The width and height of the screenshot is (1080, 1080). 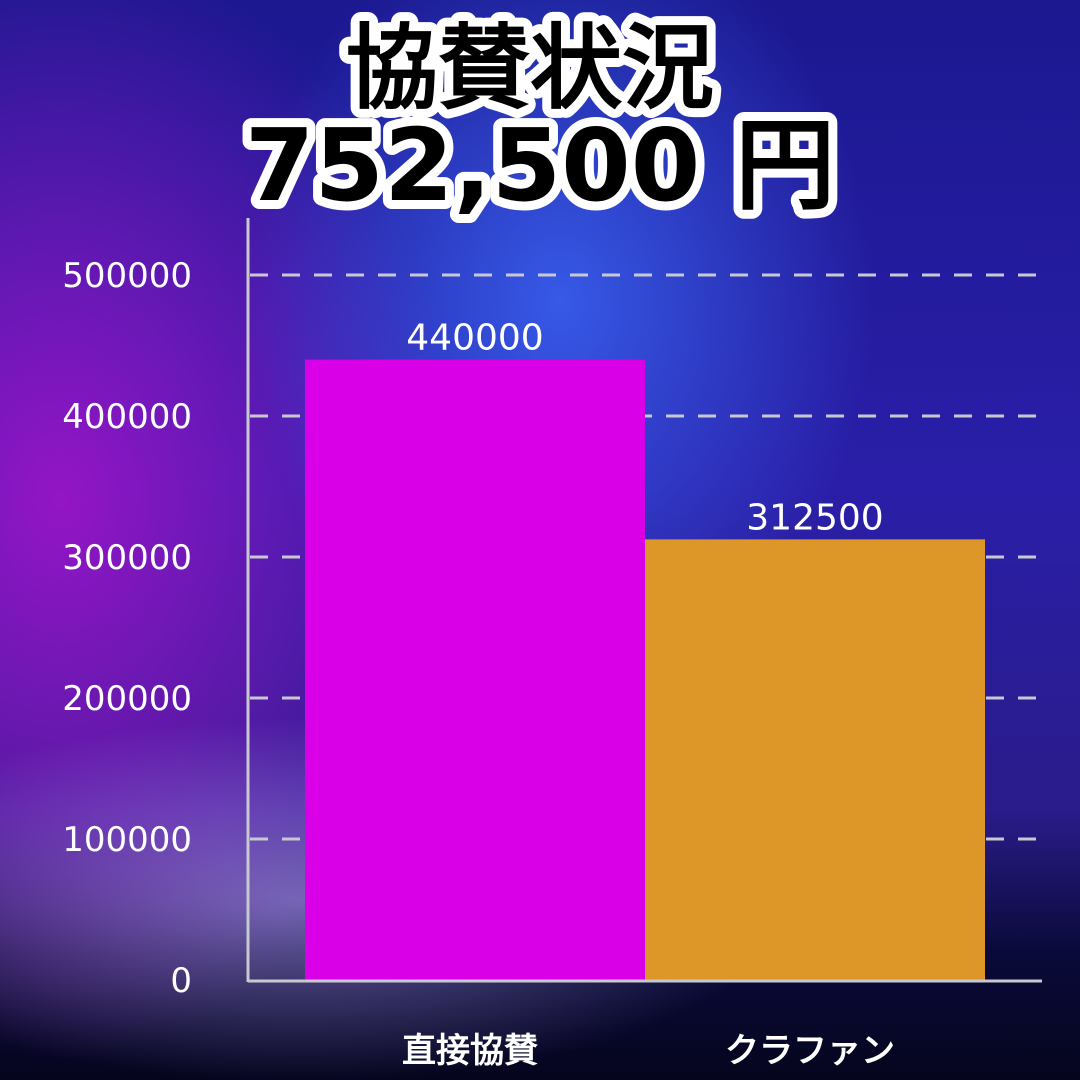 I want to click on y-tick-label: 100000, so click(x=127, y=840).